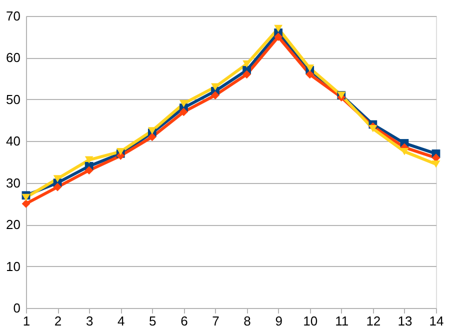 The height and width of the screenshot is (335, 461). What do you see at coordinates (121, 321) in the screenshot?
I see `x-tick-label: 4` at bounding box center [121, 321].